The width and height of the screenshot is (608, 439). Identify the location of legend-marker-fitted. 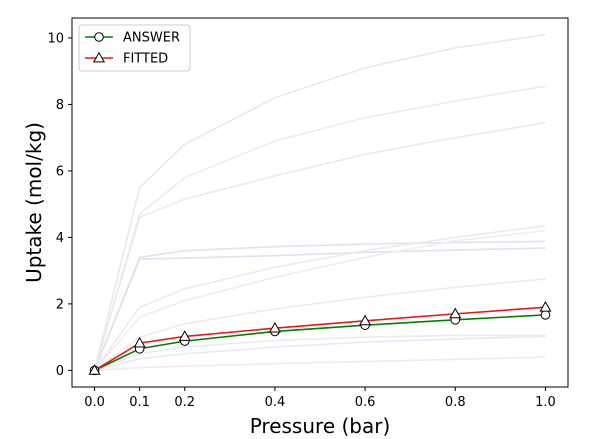
(99, 57).